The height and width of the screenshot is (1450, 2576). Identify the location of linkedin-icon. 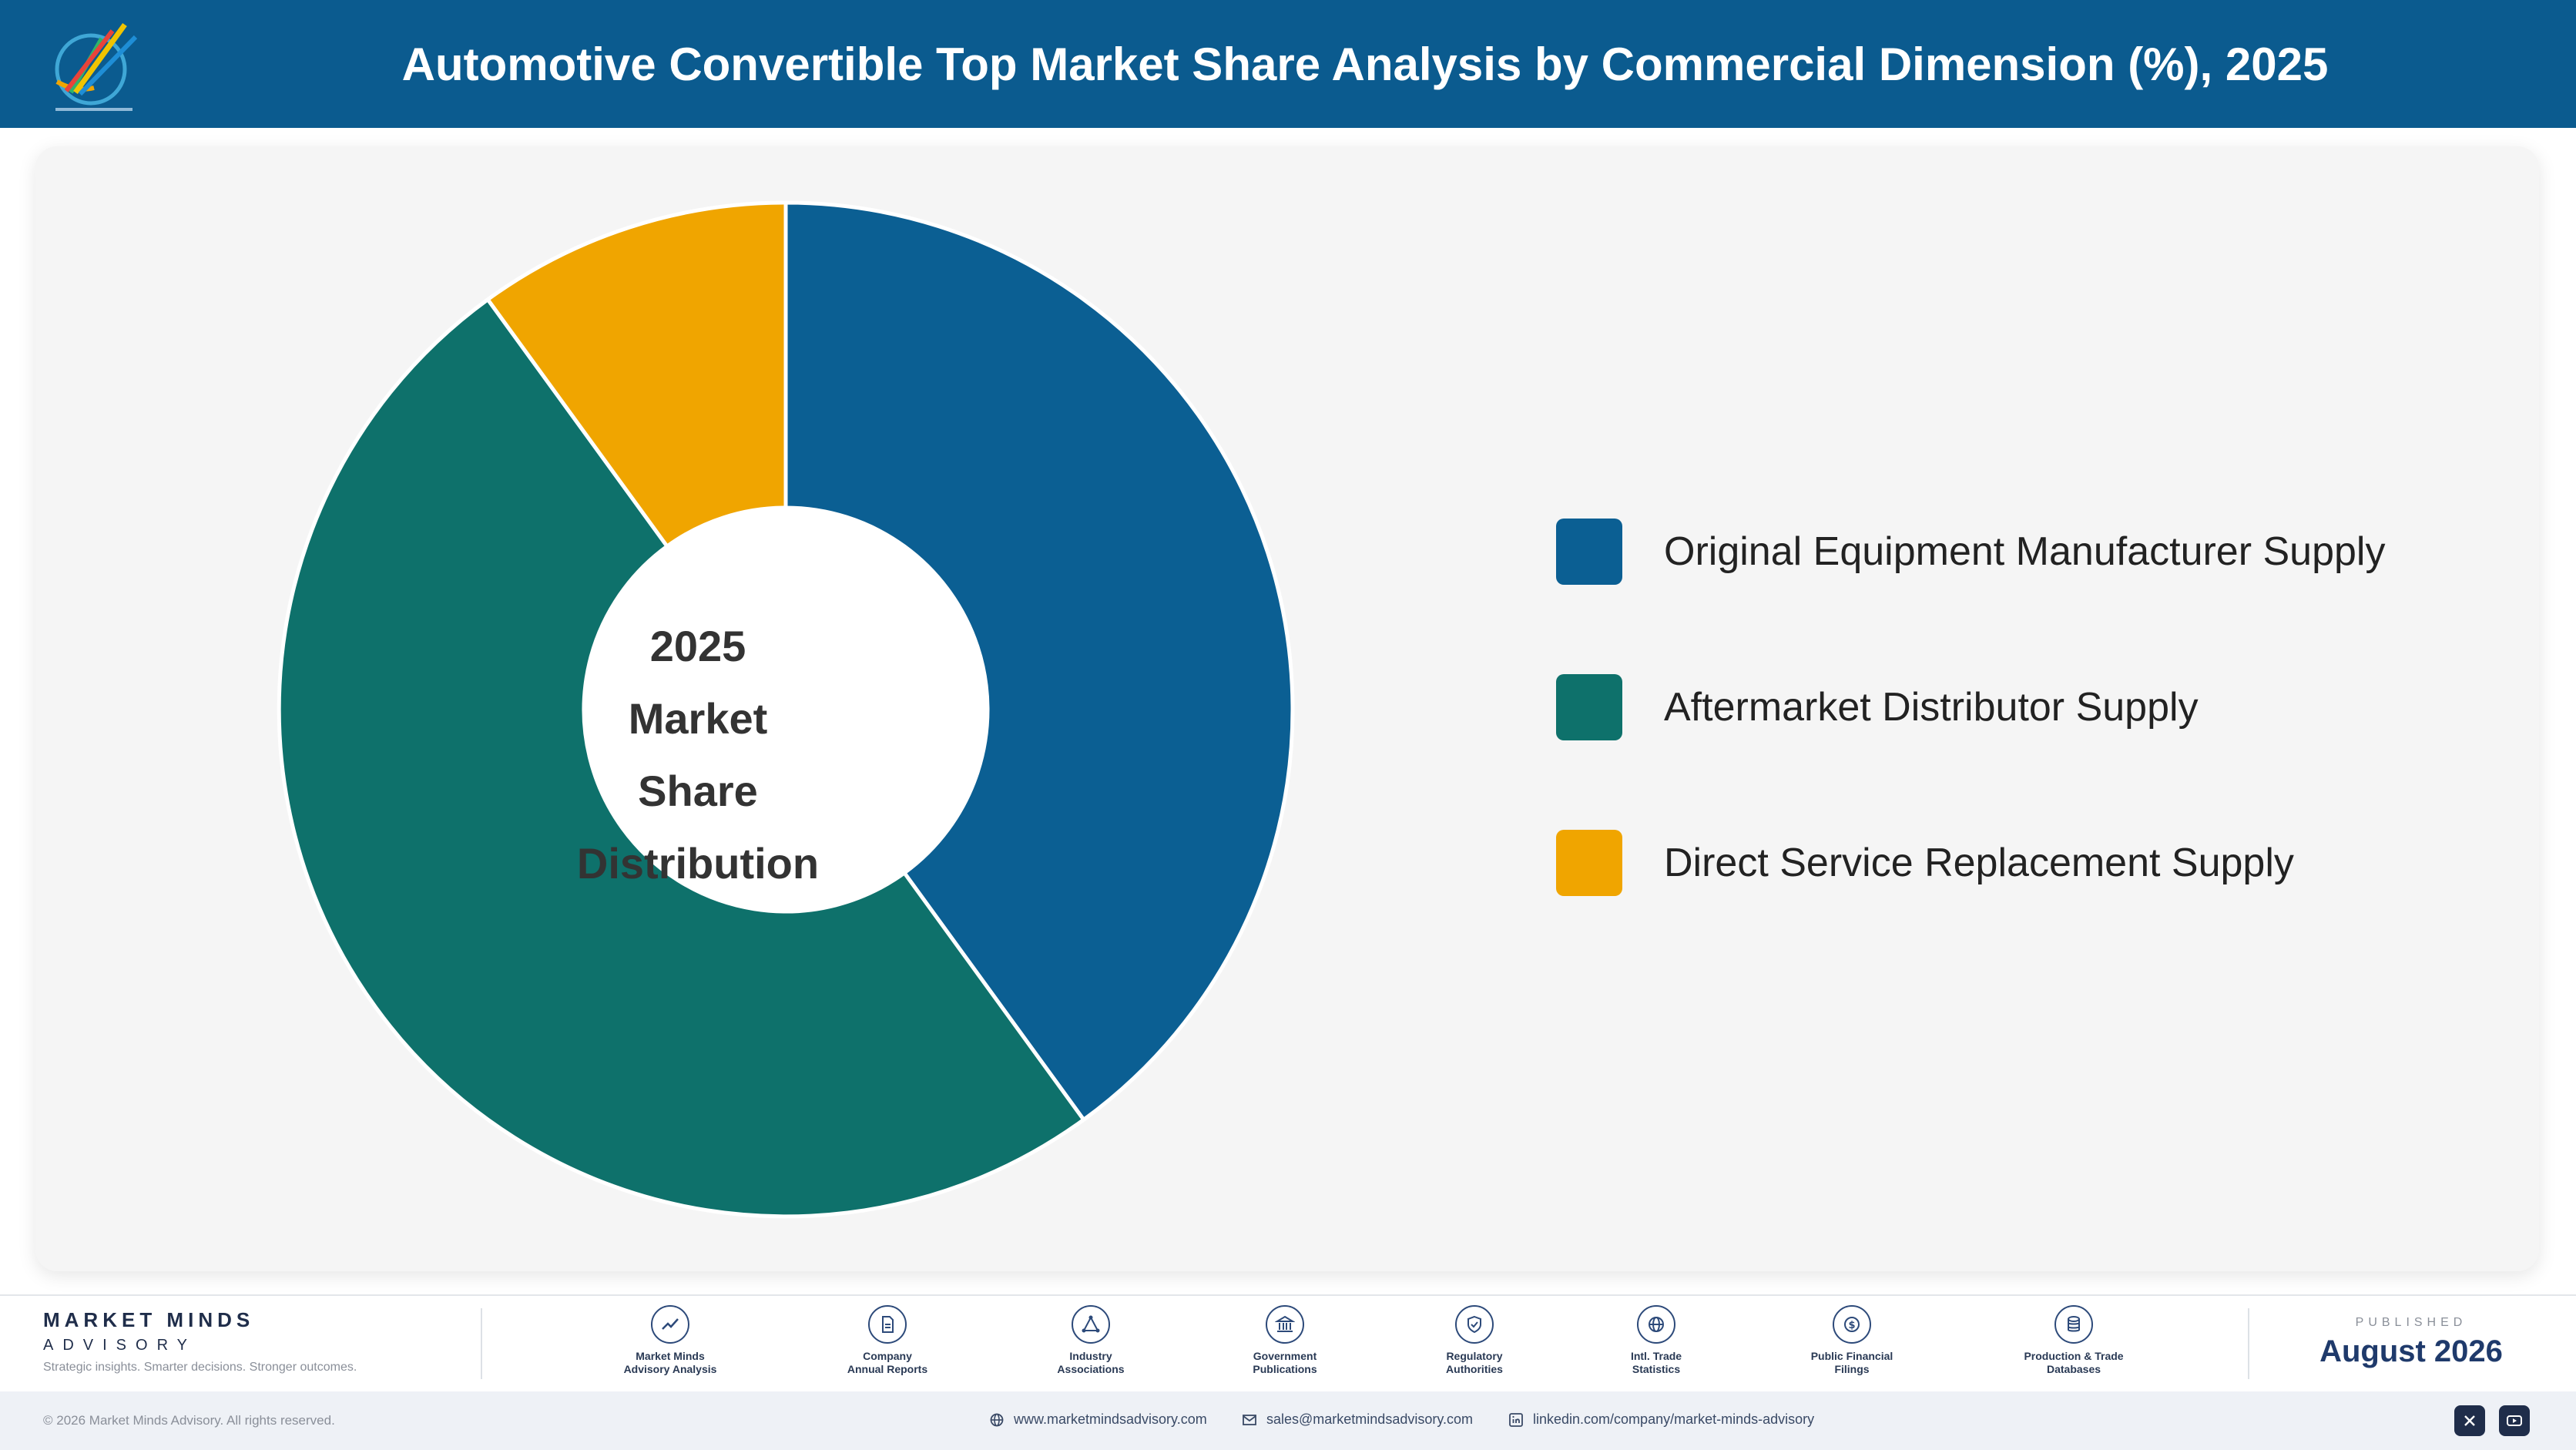
(1516, 1419).